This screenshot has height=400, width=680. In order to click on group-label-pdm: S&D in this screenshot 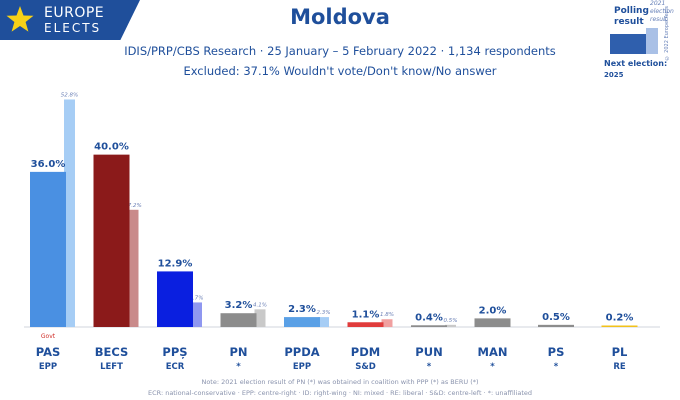, I will do `click(365, 367)`.